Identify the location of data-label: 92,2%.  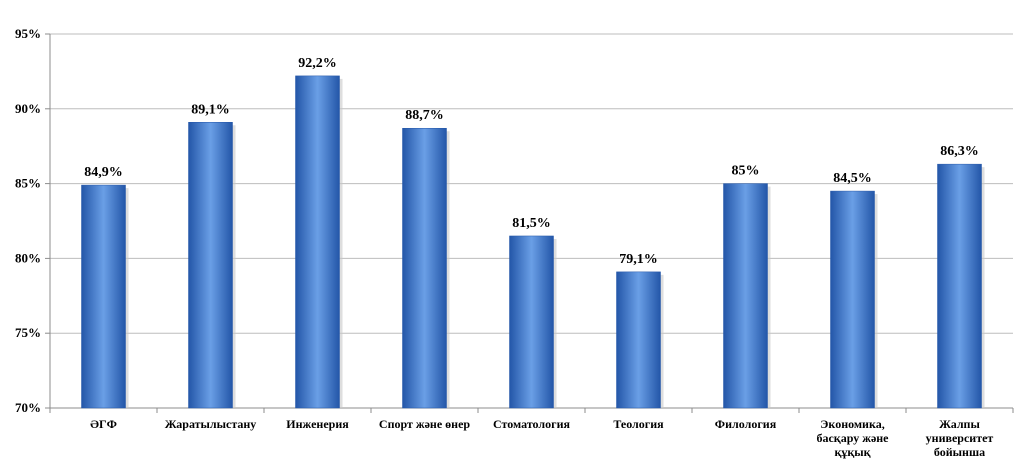
(317, 63).